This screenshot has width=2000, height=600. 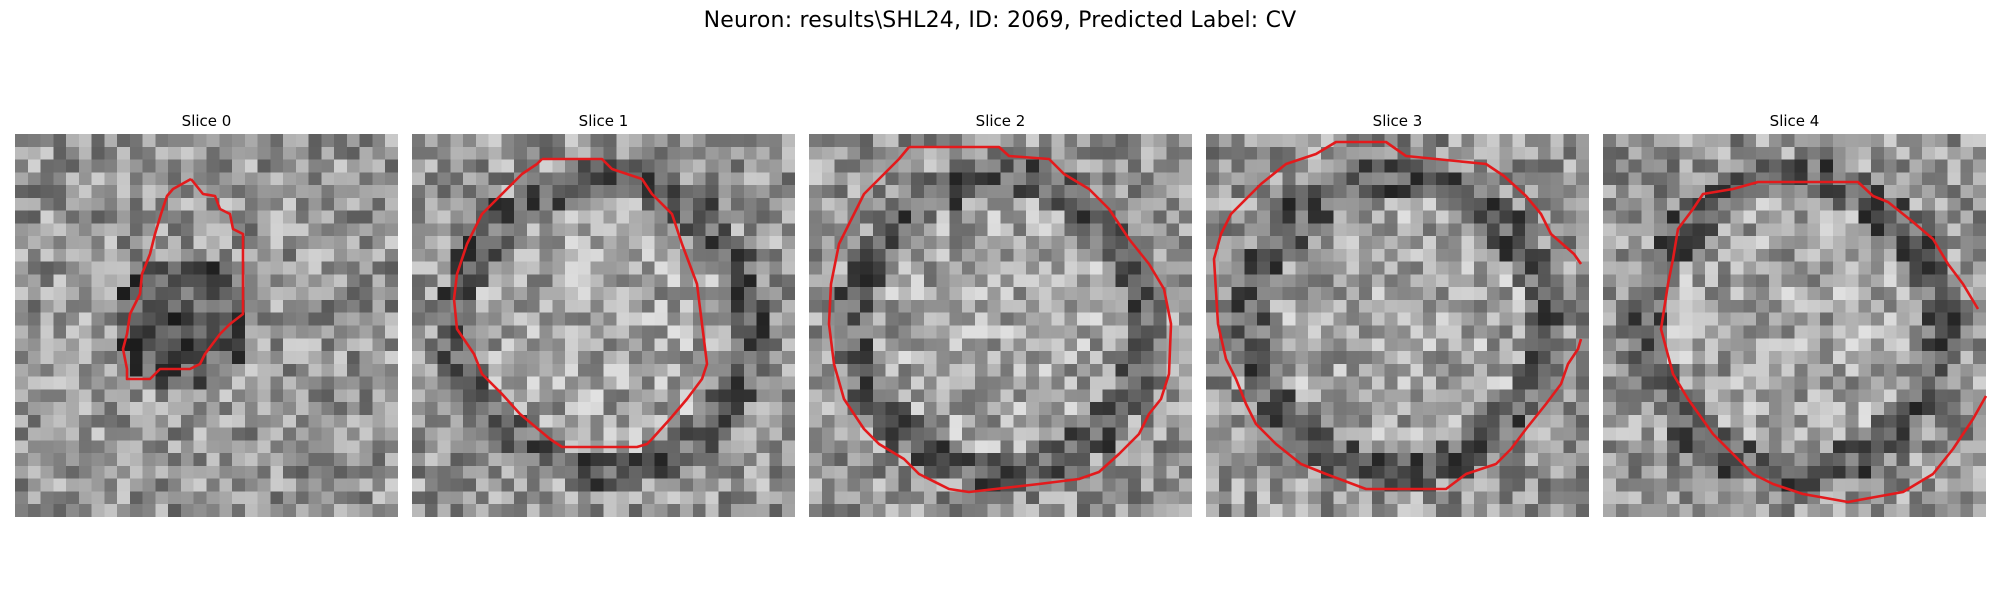 I want to click on slice-panel-3: Slice 3, so click(x=1397, y=313).